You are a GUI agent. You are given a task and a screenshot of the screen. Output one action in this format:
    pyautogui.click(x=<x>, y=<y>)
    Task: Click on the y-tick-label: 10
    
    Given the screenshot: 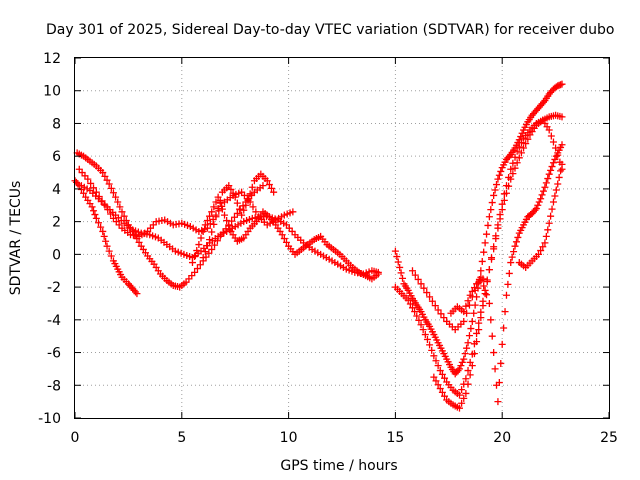 What is the action you would take?
    pyautogui.click(x=52, y=92)
    